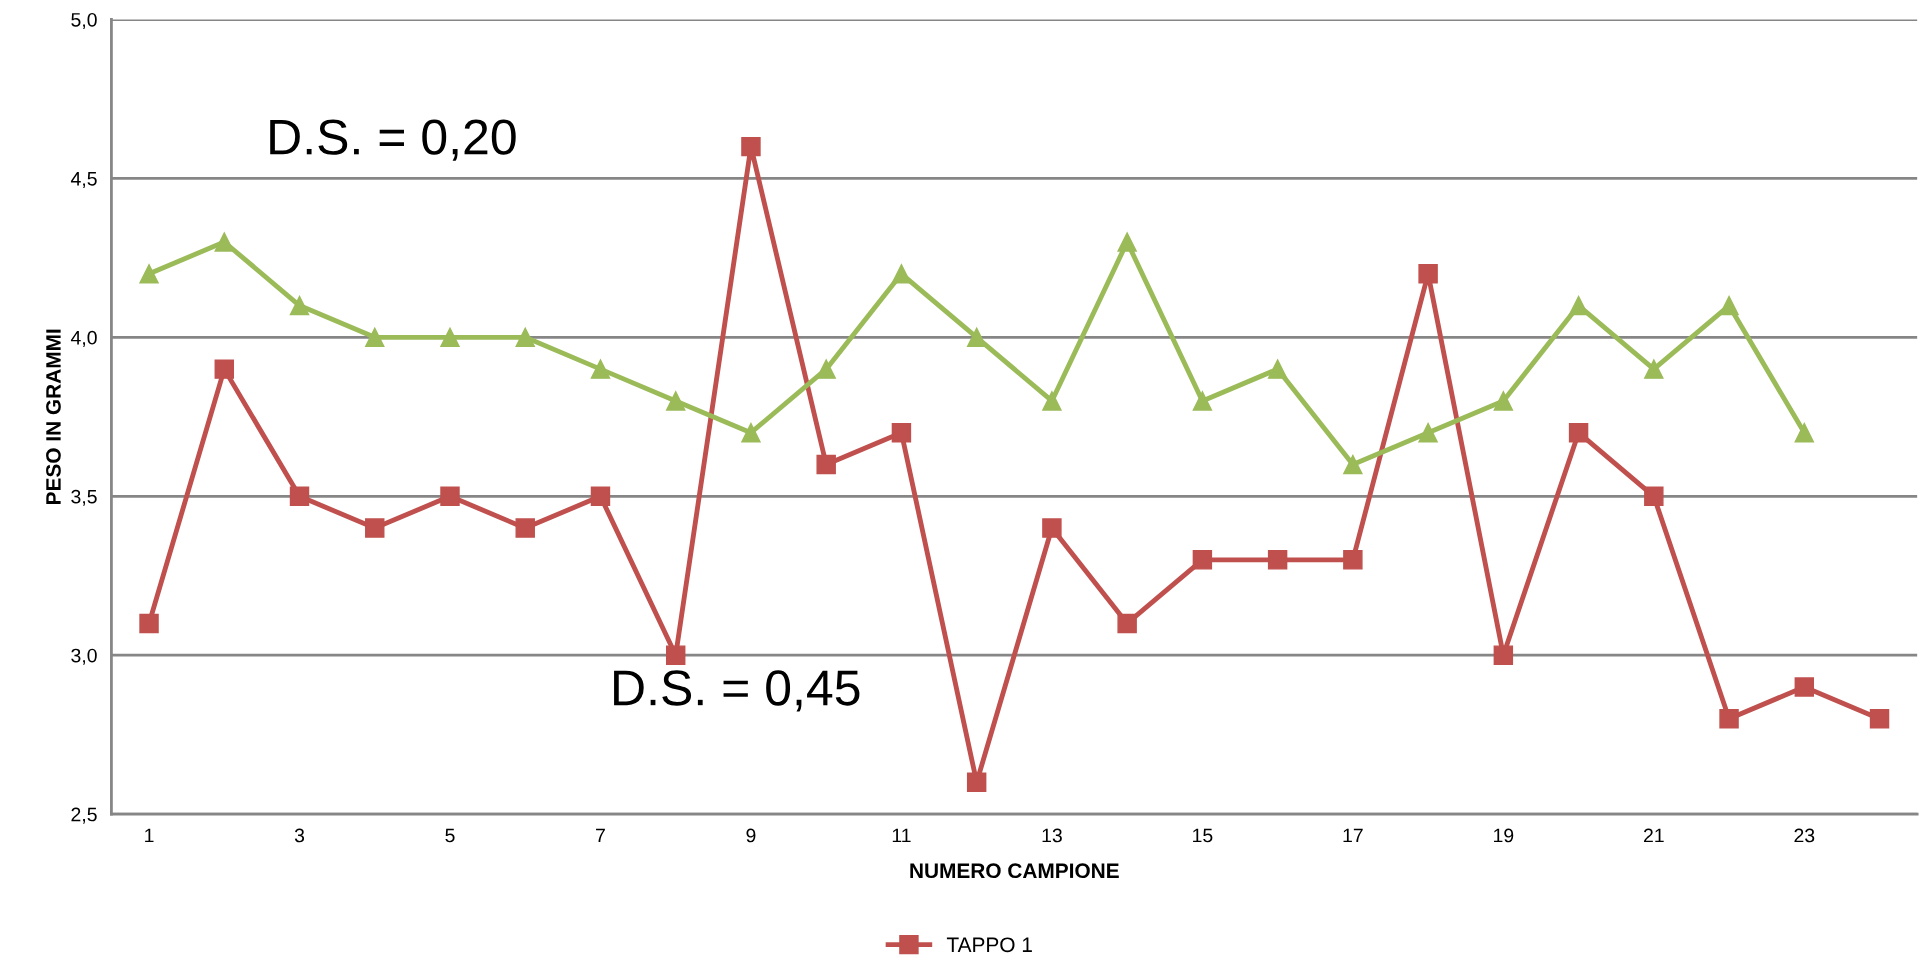 Image resolution: width=1921 pixels, height=975 pixels. Describe the element at coordinates (149, 835) in the screenshot. I see `x-tick-label: 1` at that location.